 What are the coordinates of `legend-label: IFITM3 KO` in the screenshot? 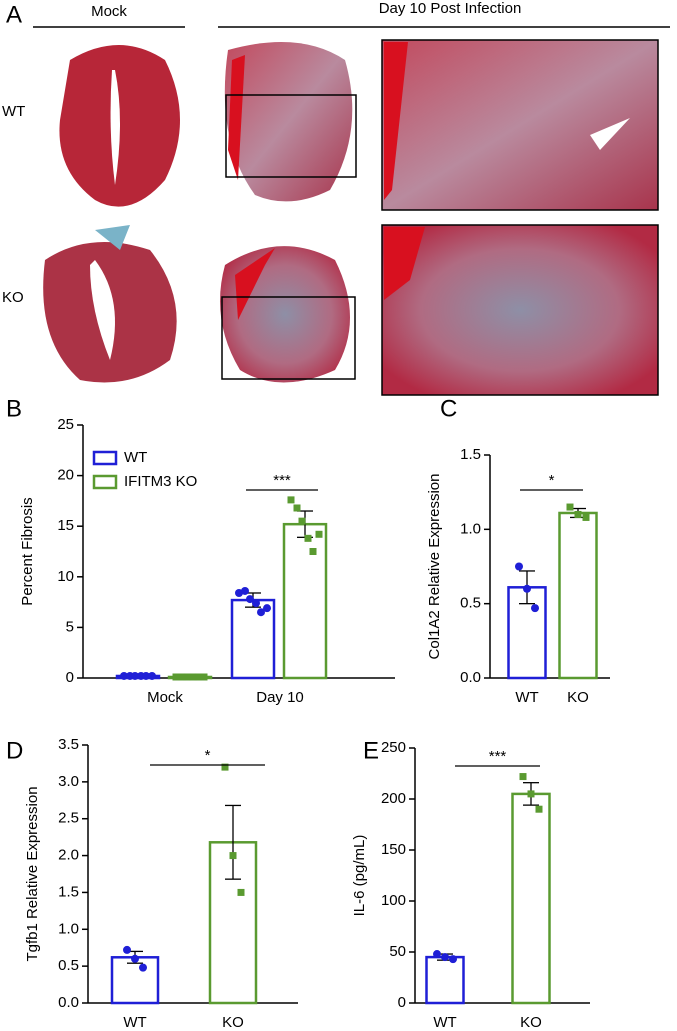 It's located at (160, 481).